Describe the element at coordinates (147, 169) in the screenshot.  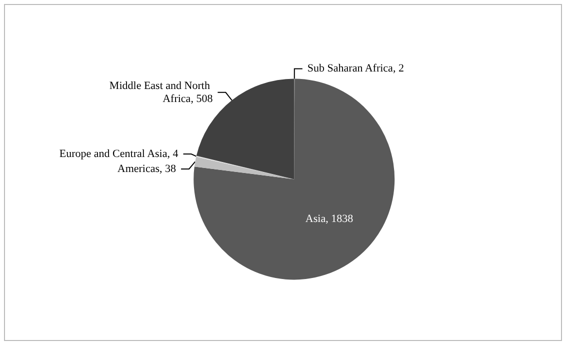
I see `slice-label: Americas, 38` at that location.